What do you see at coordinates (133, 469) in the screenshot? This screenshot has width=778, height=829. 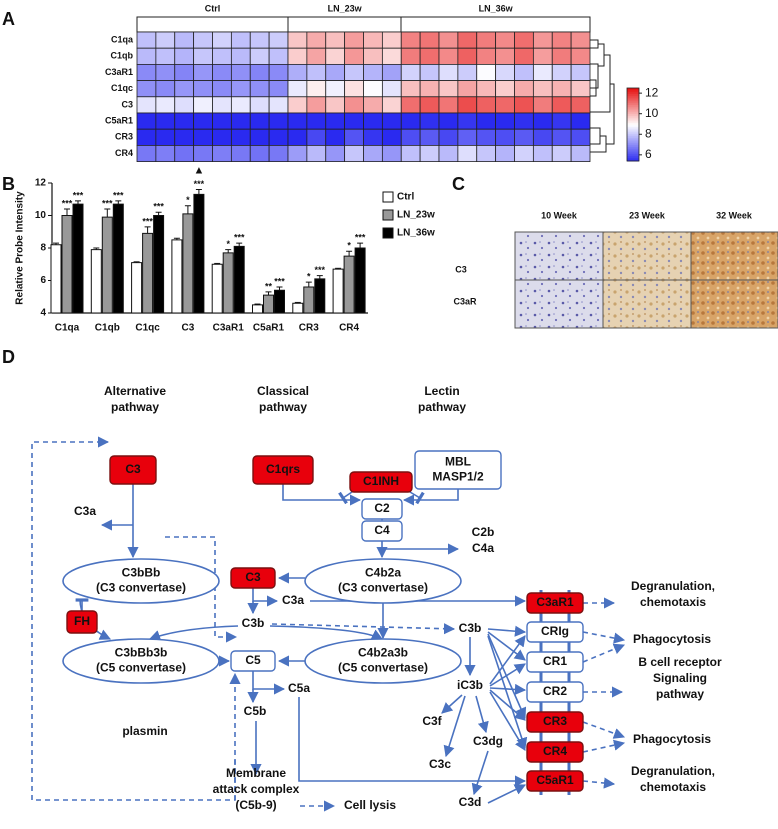 I see `node-label: C3` at bounding box center [133, 469].